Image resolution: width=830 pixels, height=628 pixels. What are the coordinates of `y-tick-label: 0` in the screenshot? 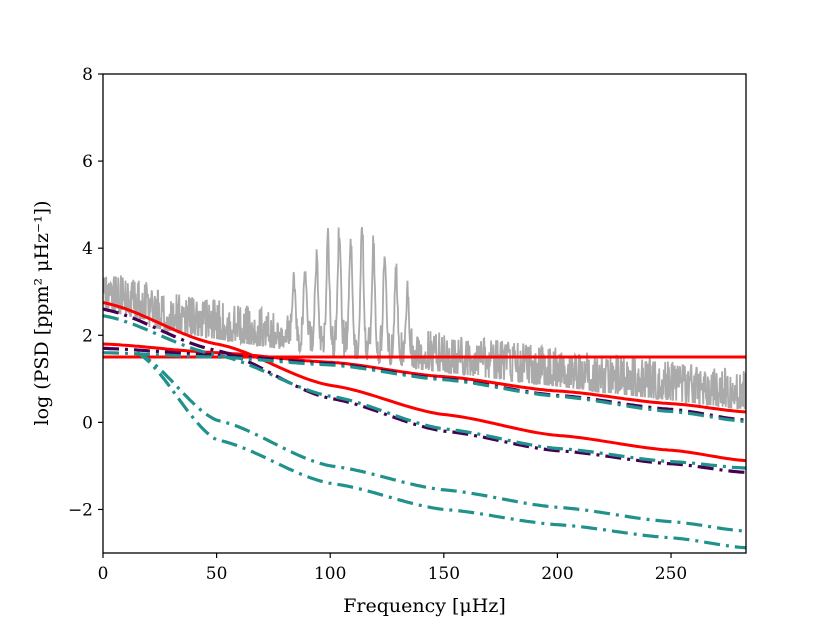 It's located at (87, 423).